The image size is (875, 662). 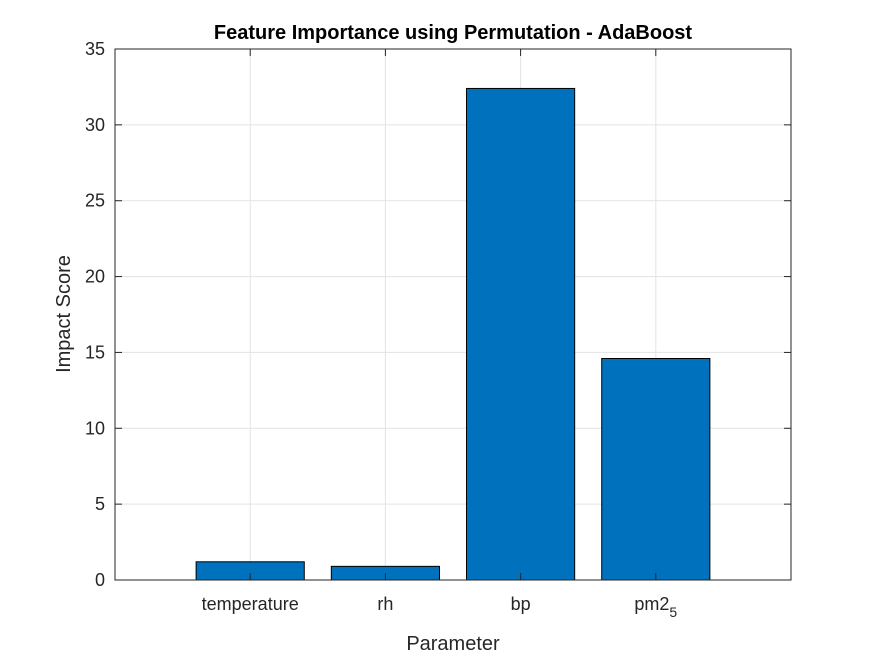 I want to click on x-tick-label: pm25, so click(x=655, y=607).